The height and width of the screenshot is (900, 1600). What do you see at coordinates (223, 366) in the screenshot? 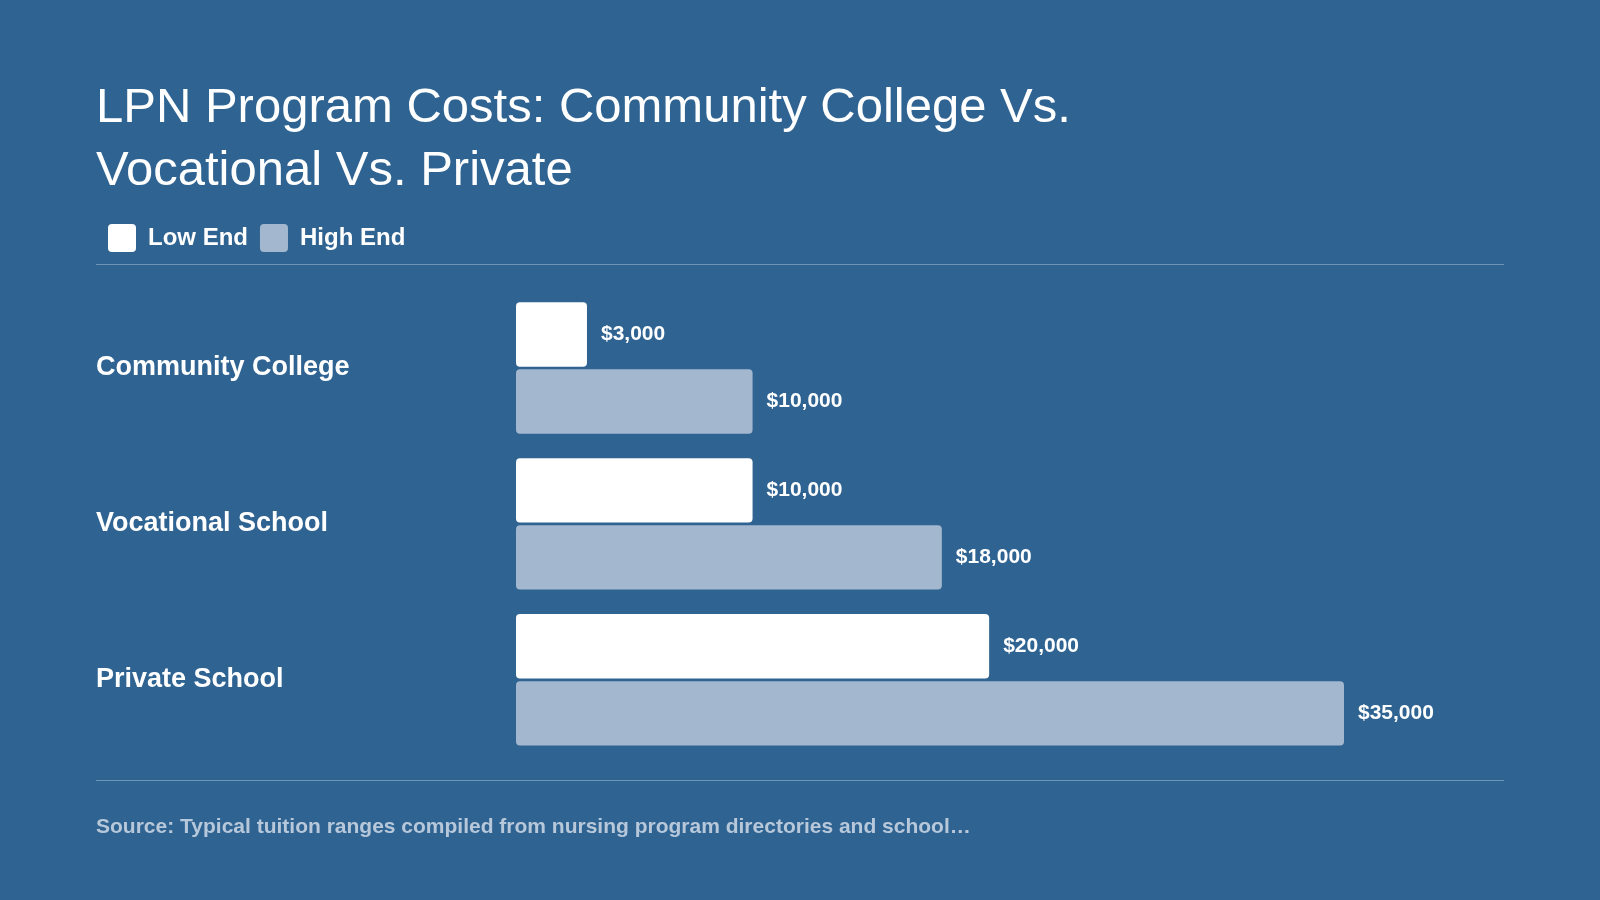
I see `y-tick-label: Community College` at bounding box center [223, 366].